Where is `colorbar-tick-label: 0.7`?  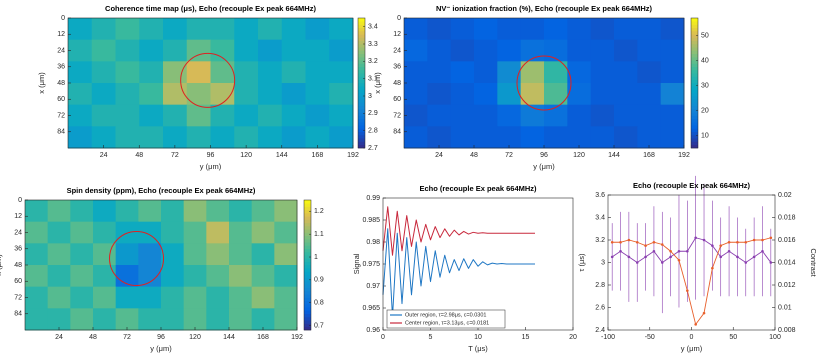 colorbar-tick-label: 0.7 is located at coordinates (319, 325).